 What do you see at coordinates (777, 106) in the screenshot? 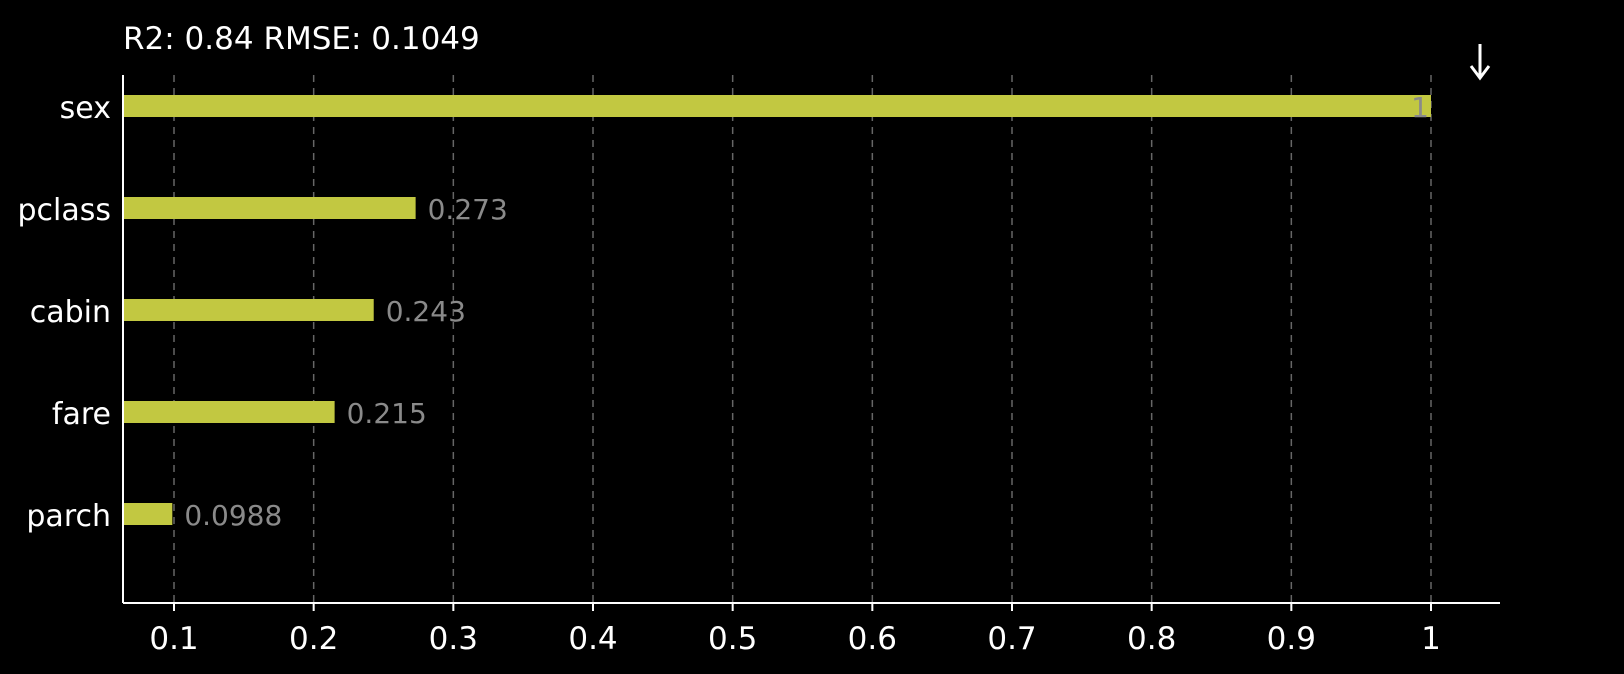
I see `bar-sex` at bounding box center [777, 106].